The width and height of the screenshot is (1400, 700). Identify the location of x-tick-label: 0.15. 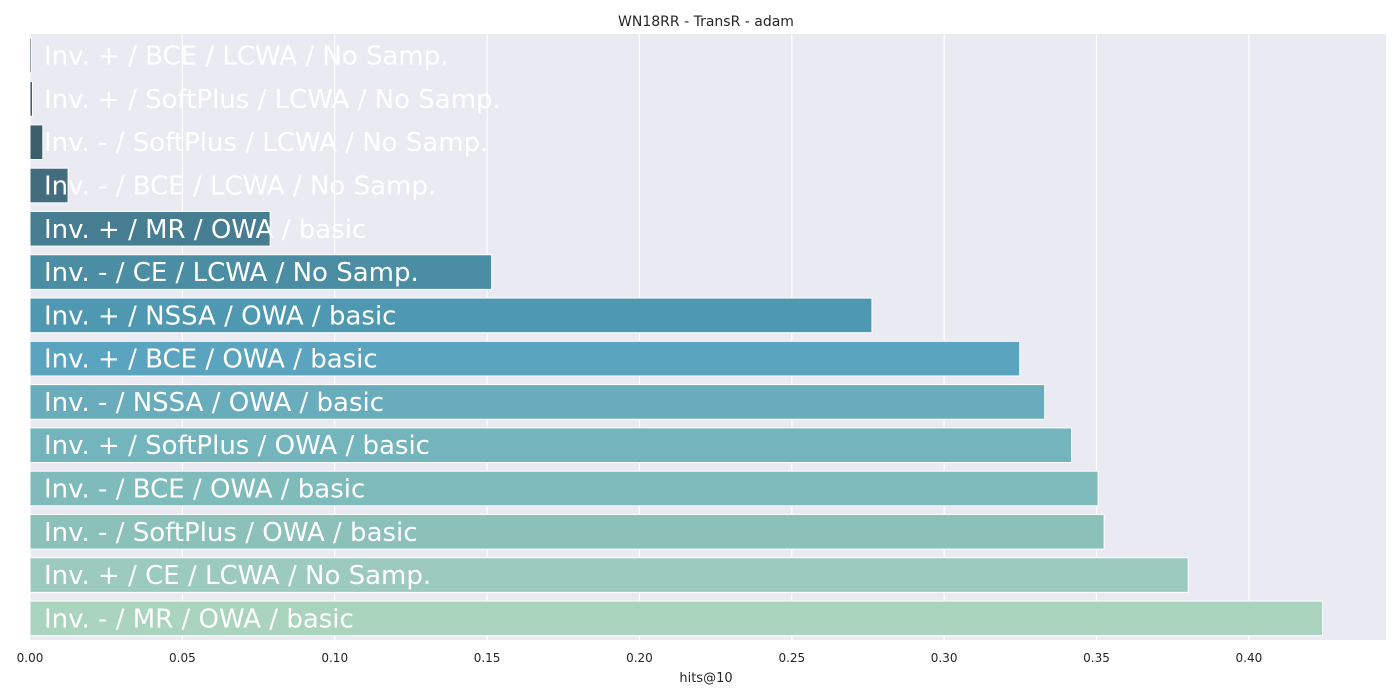
(487, 658).